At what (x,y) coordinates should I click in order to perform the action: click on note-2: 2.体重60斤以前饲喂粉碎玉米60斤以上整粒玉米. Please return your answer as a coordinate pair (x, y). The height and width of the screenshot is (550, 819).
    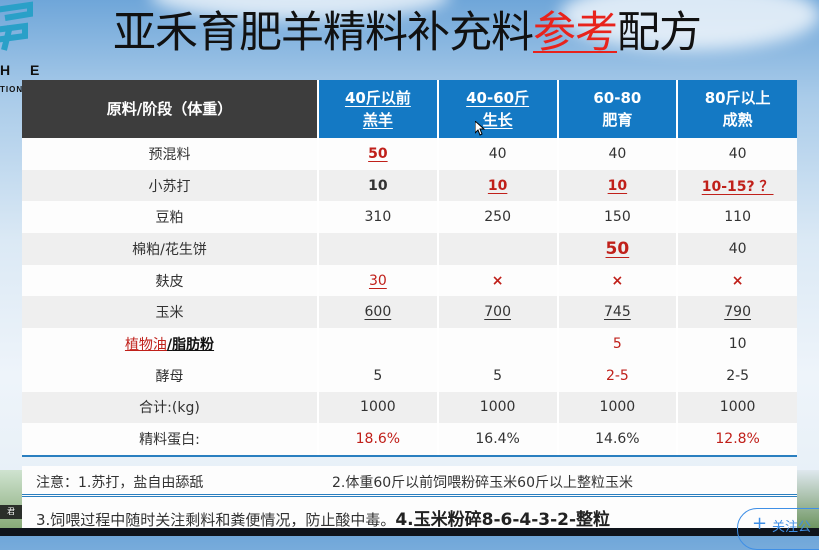
    Looking at the image, I should click on (482, 483).